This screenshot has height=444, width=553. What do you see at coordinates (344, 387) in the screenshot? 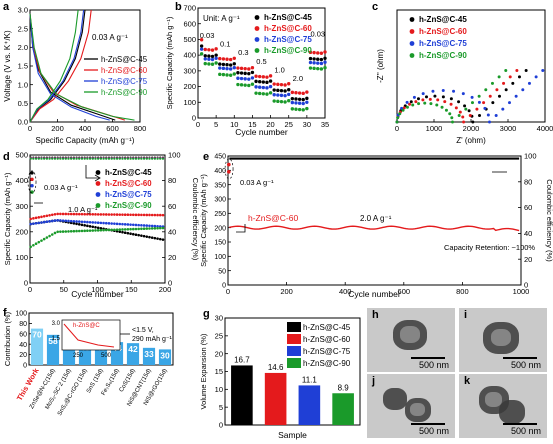
I see `panel-g-value-label: 8.9` at bounding box center [344, 387].